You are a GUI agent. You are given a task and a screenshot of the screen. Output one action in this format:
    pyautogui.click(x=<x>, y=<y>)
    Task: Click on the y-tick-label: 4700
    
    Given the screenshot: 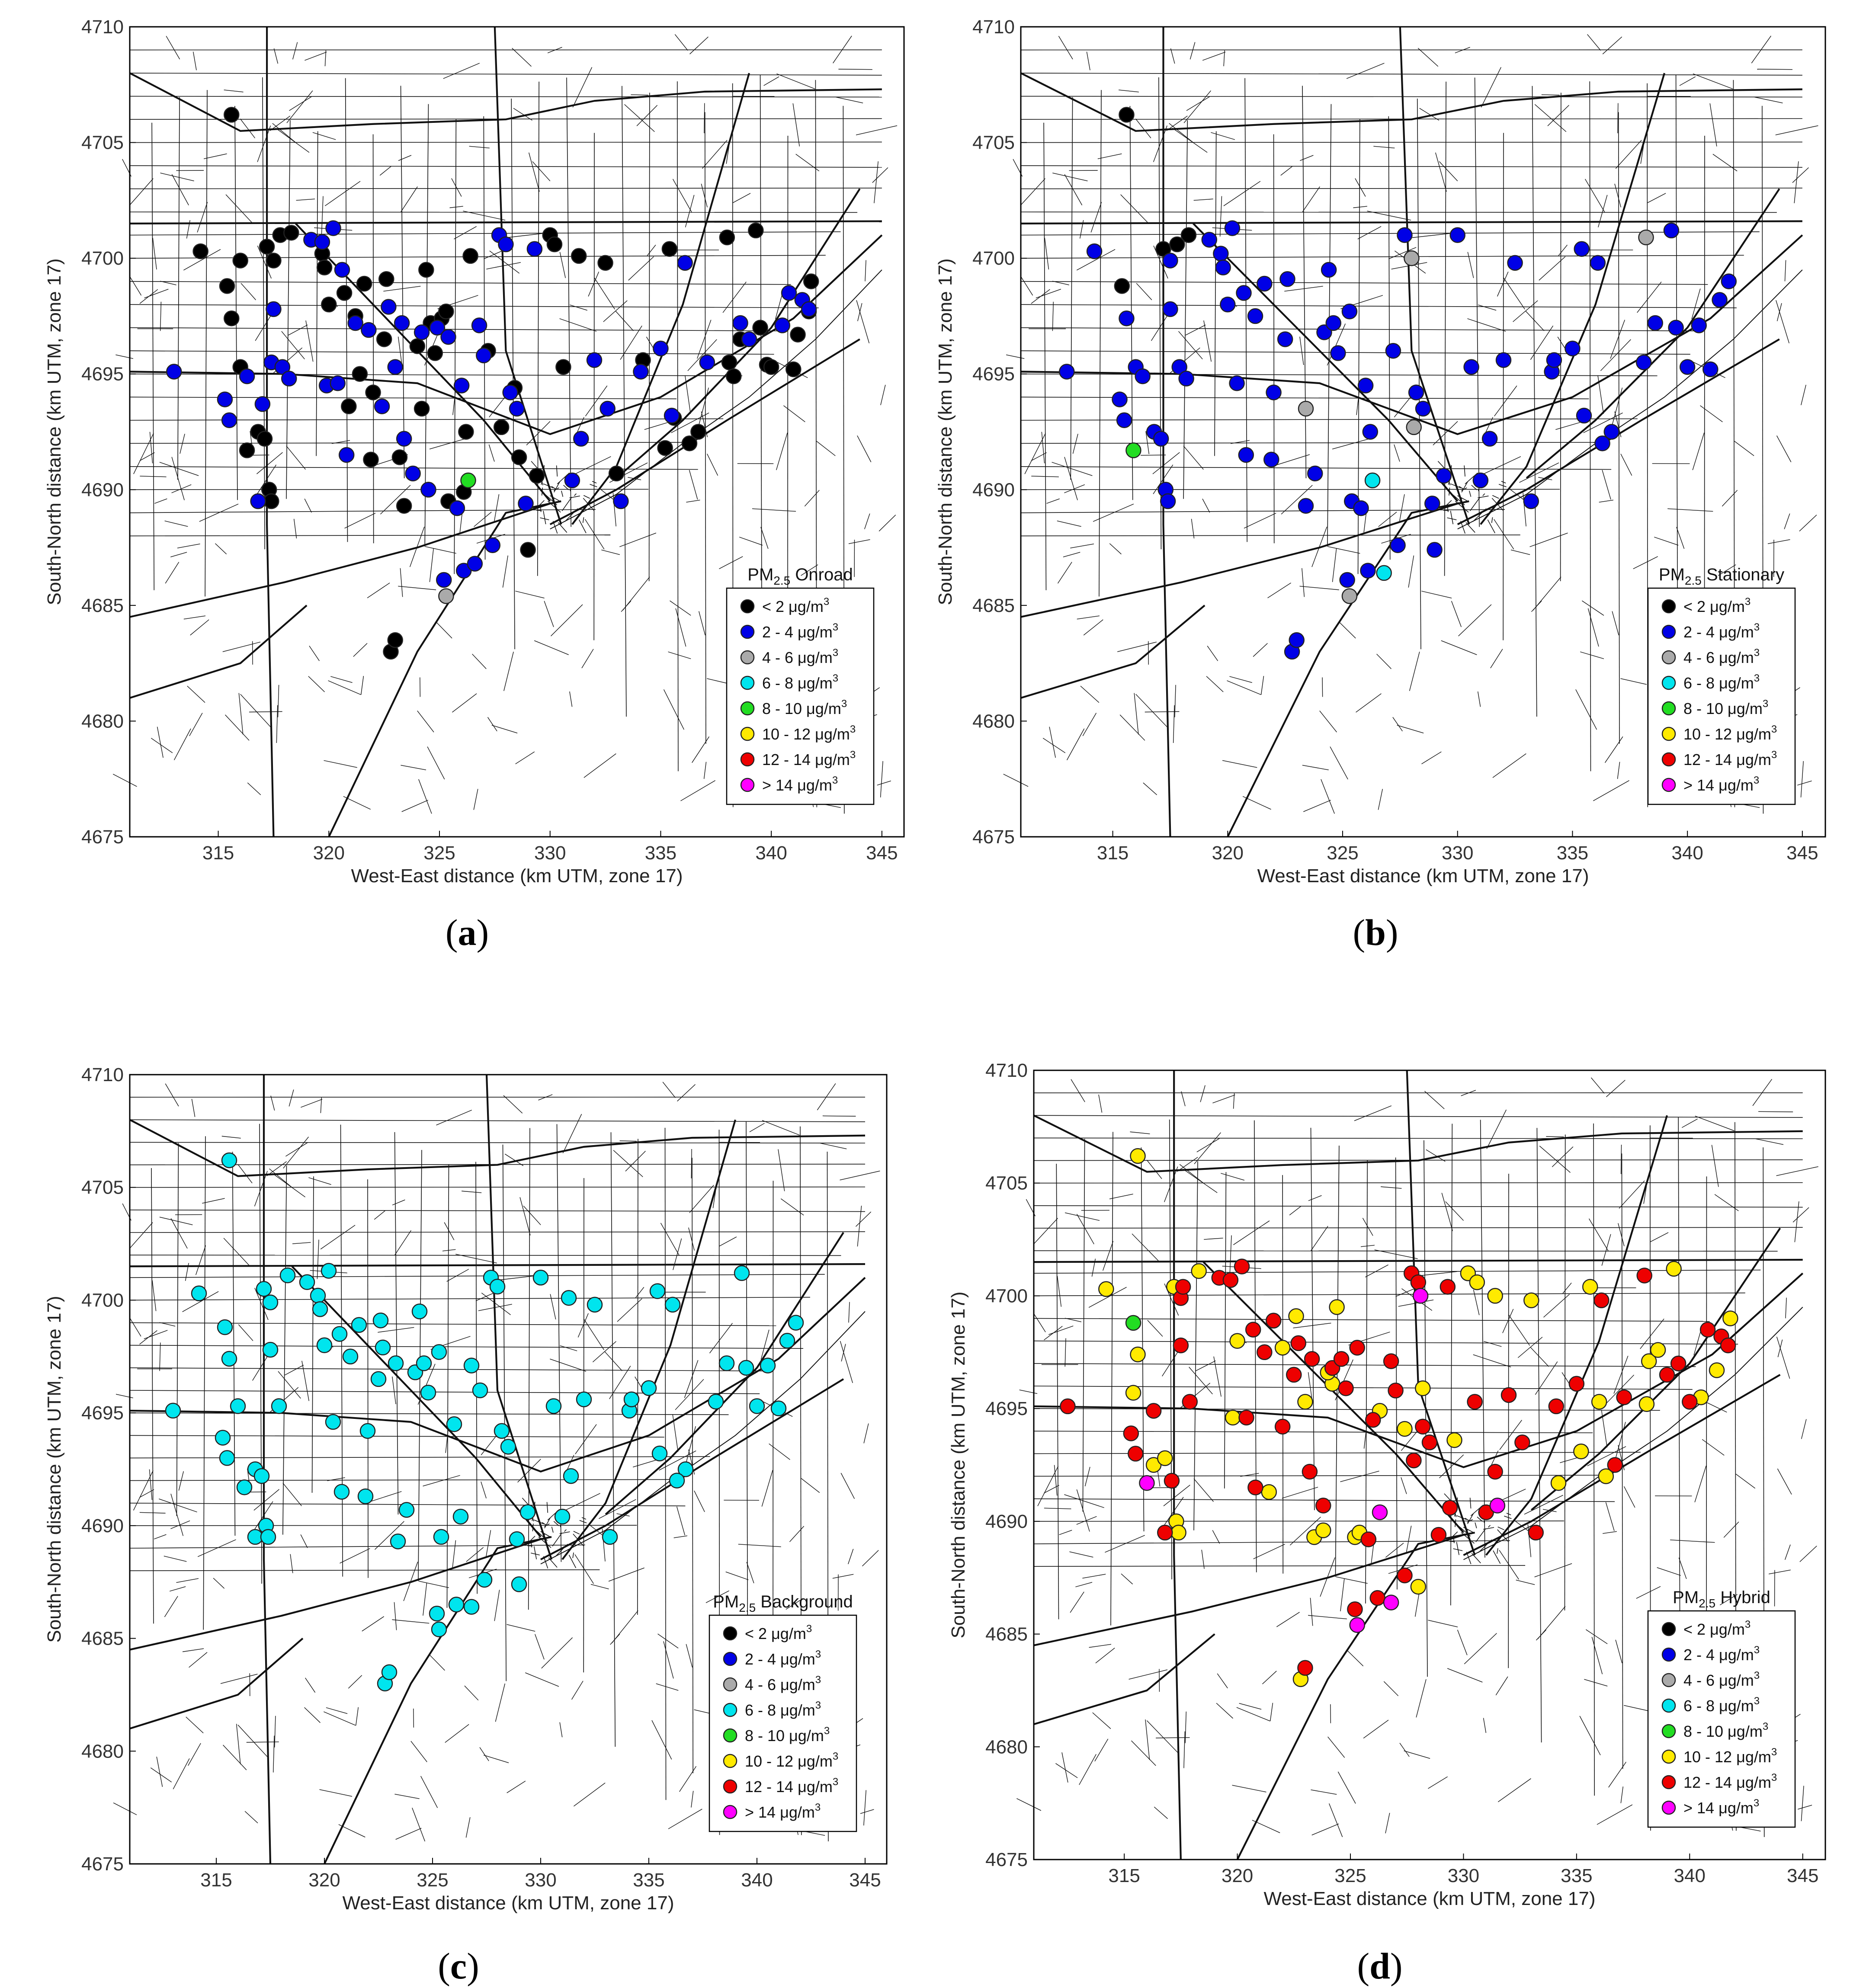 What is the action you would take?
    pyautogui.click(x=103, y=258)
    